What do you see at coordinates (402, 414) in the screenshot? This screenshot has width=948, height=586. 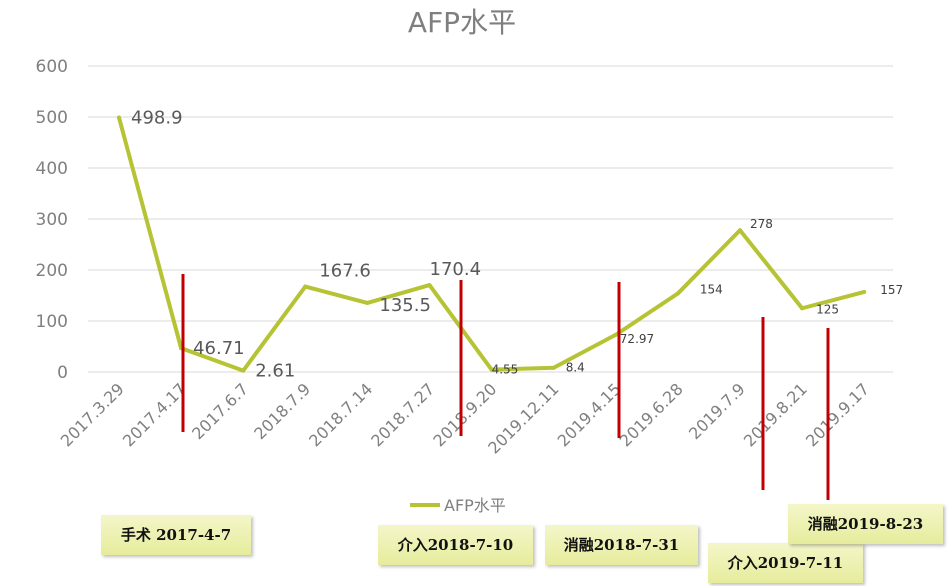 I see `x-tick-label: 2018.7.27` at bounding box center [402, 414].